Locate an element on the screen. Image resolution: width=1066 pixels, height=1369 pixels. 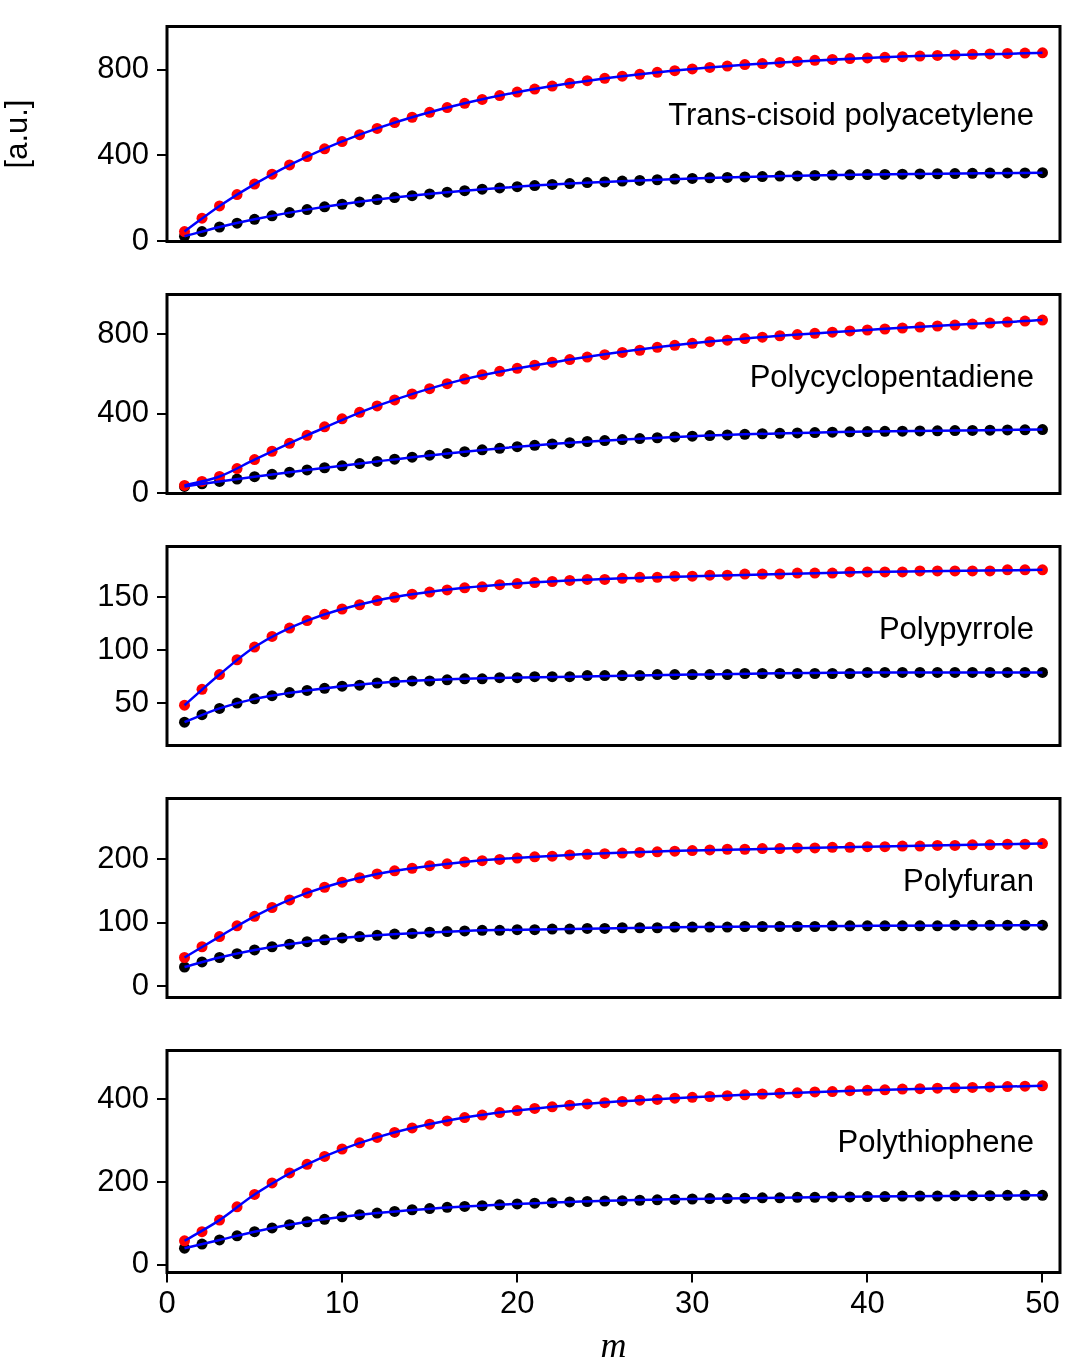
annotation: Polyfuran is located at coordinates (968, 880).